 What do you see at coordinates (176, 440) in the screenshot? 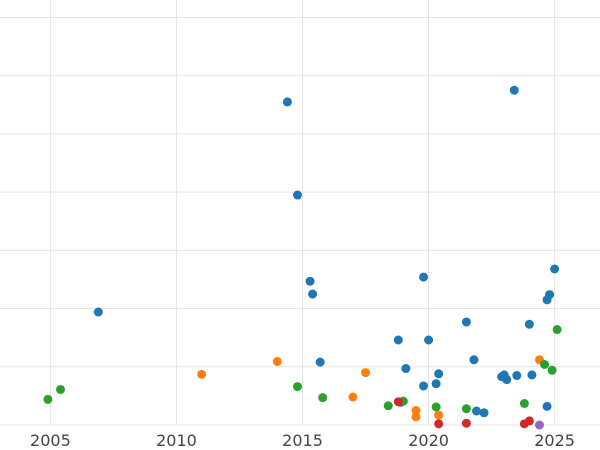
I see `x-tick-label-2010: 2010` at bounding box center [176, 440].